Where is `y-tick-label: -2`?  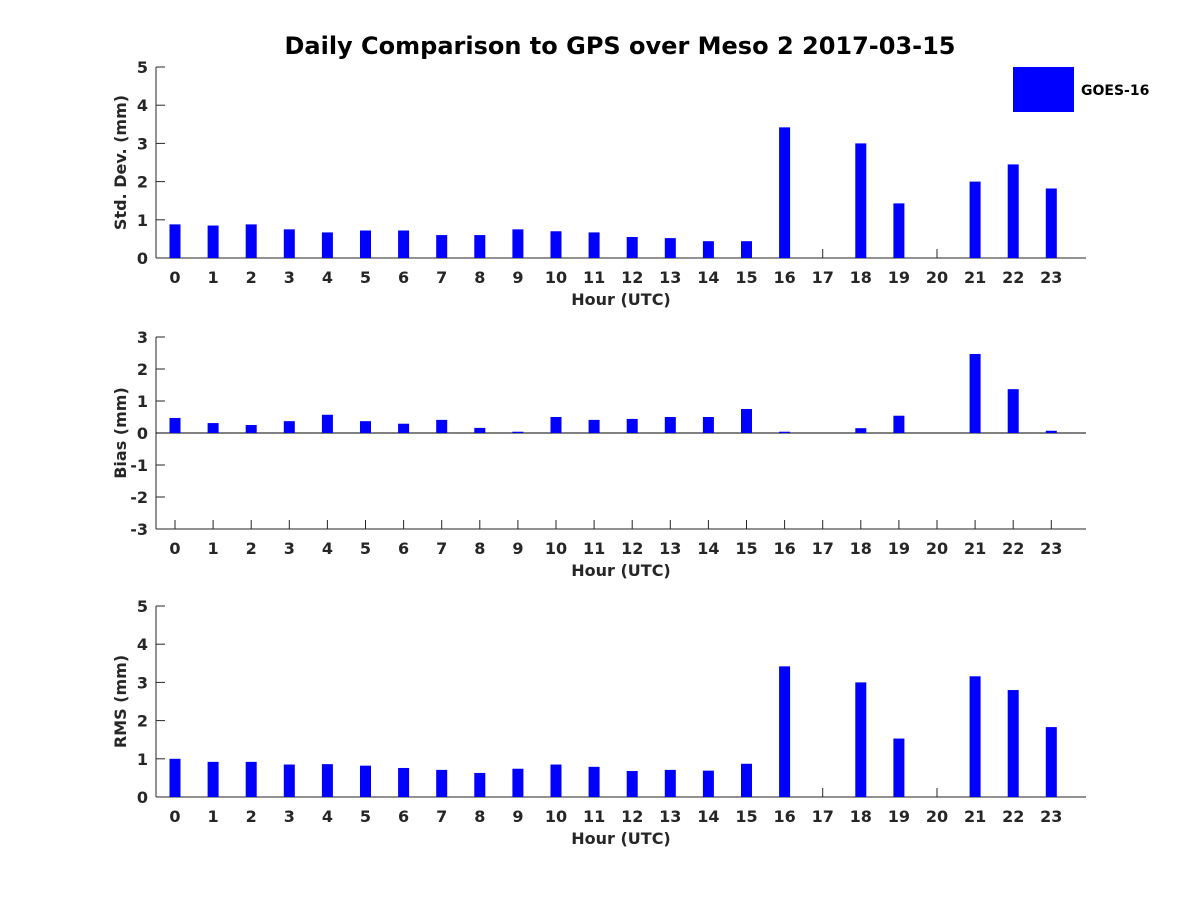
y-tick-label: -2 is located at coordinates (139, 497).